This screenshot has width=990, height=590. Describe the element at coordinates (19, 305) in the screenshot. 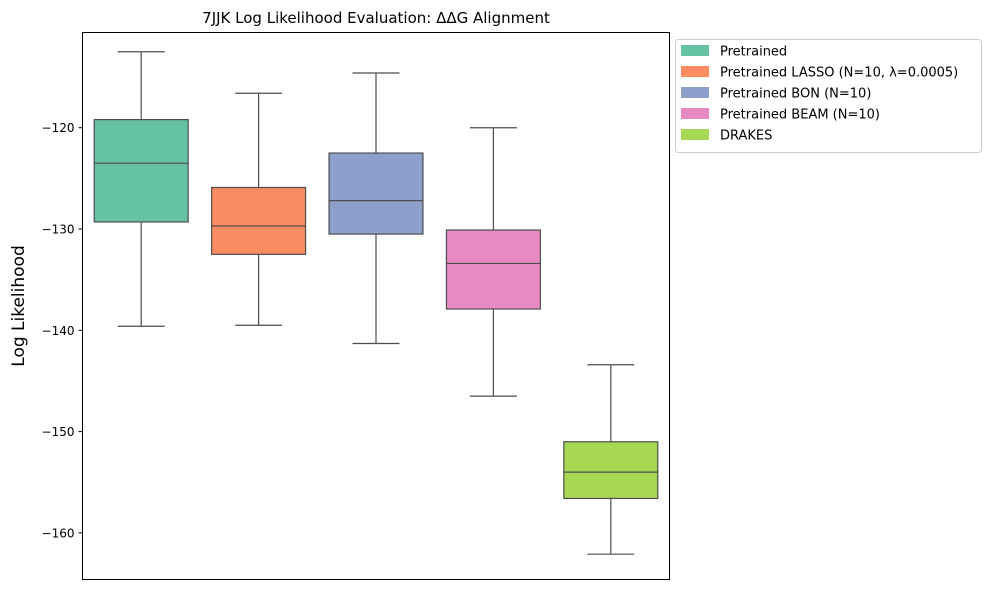

I see `y-axis-label: Log Likelihood` at that location.